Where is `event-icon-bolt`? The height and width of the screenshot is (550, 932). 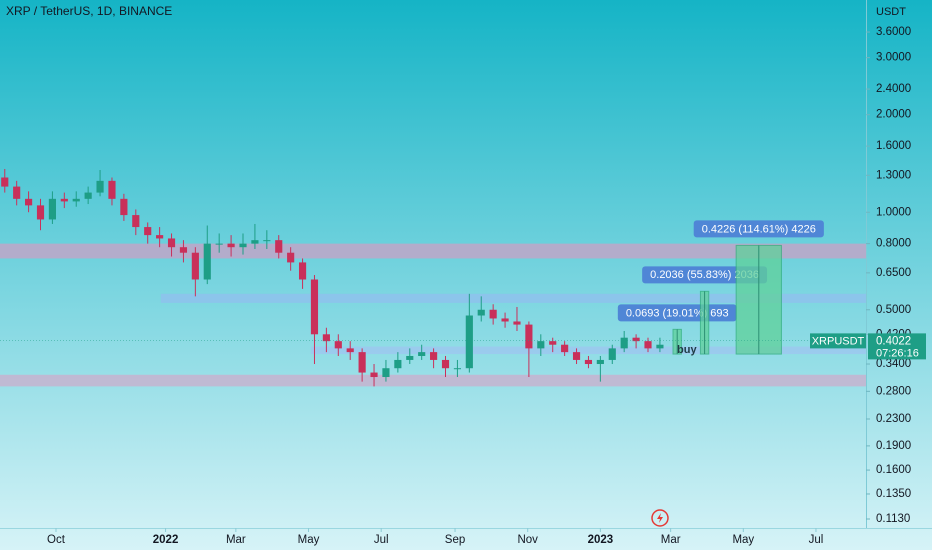
event-icon-bolt is located at coordinates (660, 518).